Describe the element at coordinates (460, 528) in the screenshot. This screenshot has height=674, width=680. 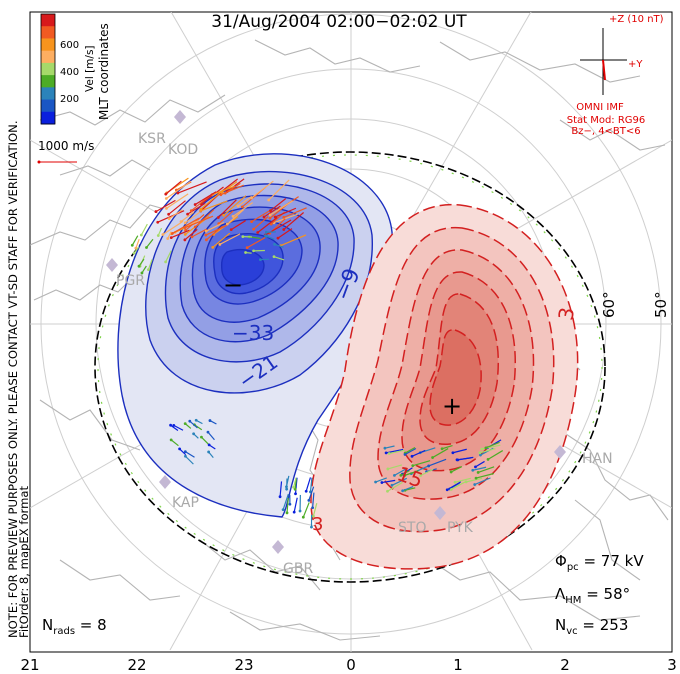
I see `radar-label-pyk: PYK` at that location.